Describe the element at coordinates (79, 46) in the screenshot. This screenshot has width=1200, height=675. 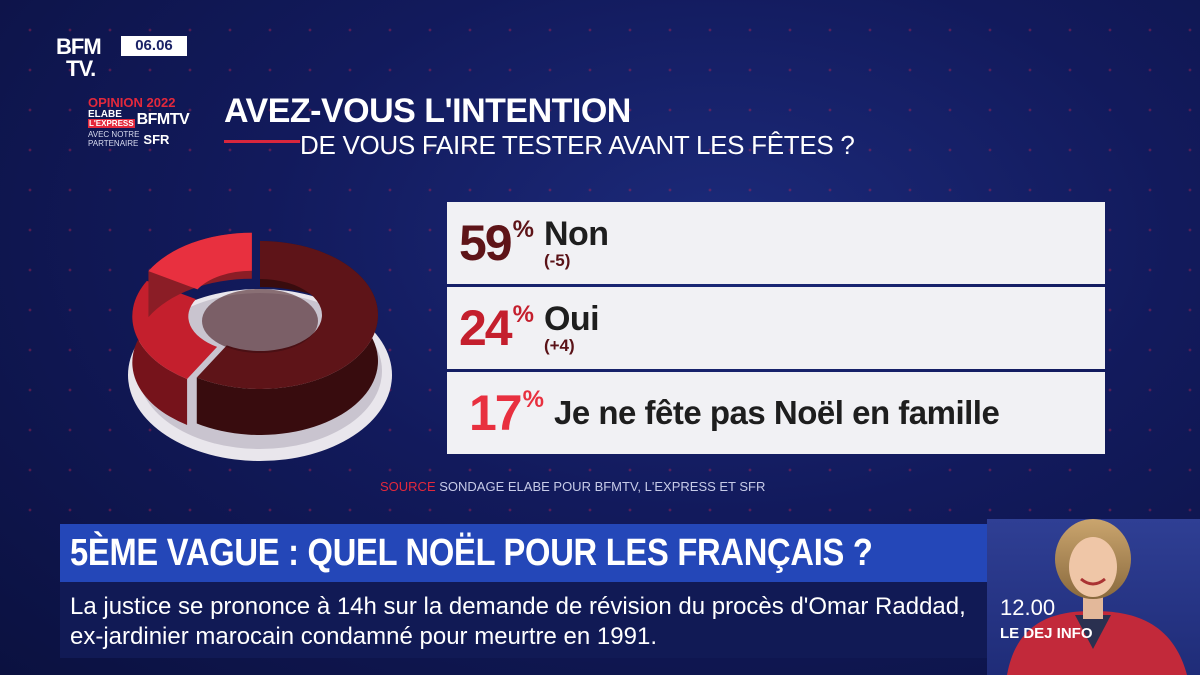
I see `logo-line1: BFM` at that location.